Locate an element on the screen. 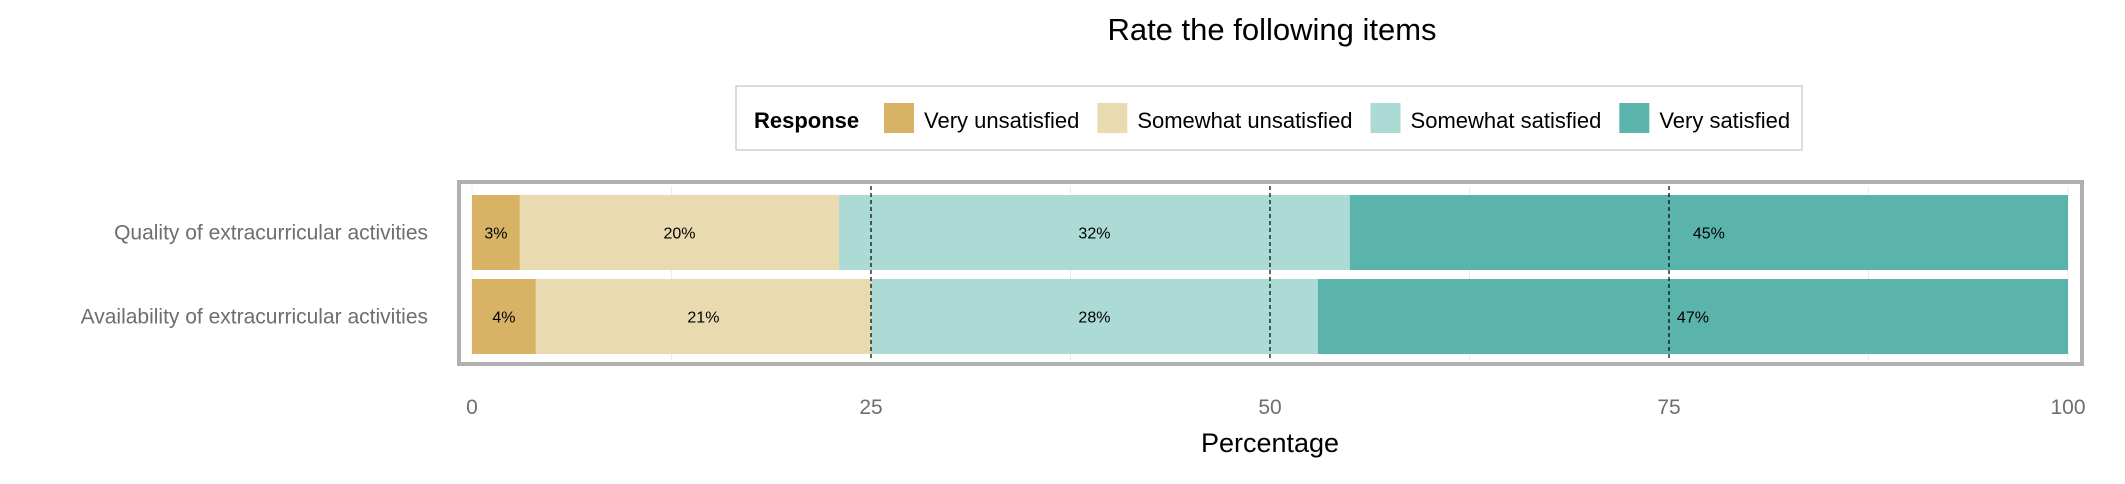  x-tick-label: 75 is located at coordinates (1668, 407).